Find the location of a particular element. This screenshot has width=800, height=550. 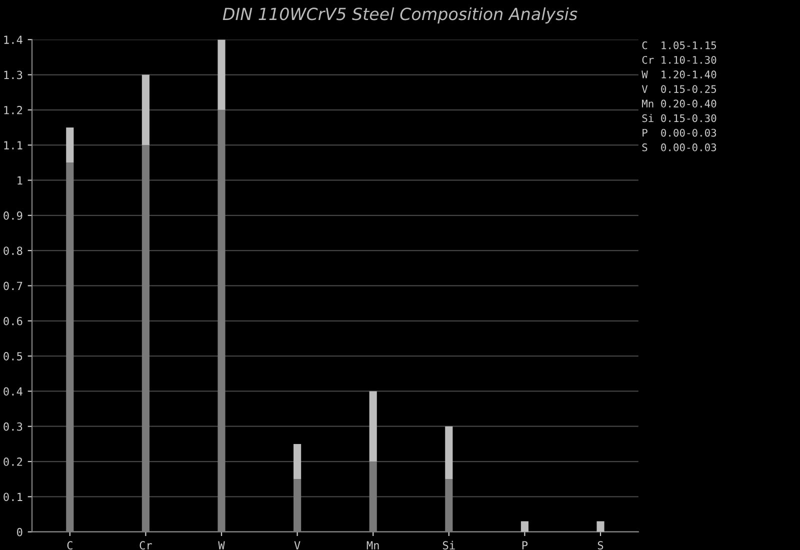

text: C 1.05-1.15 is located at coordinates (679, 45).